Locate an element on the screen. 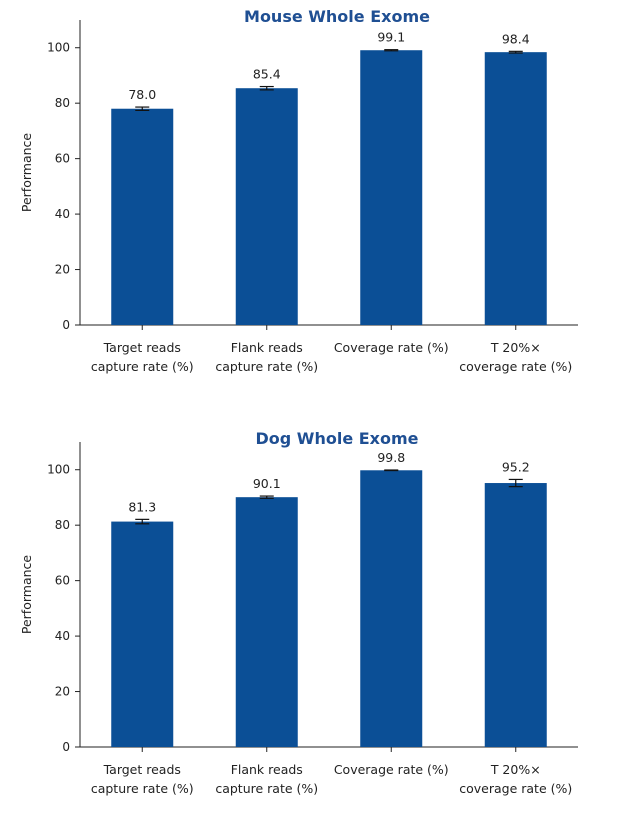 The height and width of the screenshot is (822, 622). dog-ylabel: Performance is located at coordinates (26, 595).